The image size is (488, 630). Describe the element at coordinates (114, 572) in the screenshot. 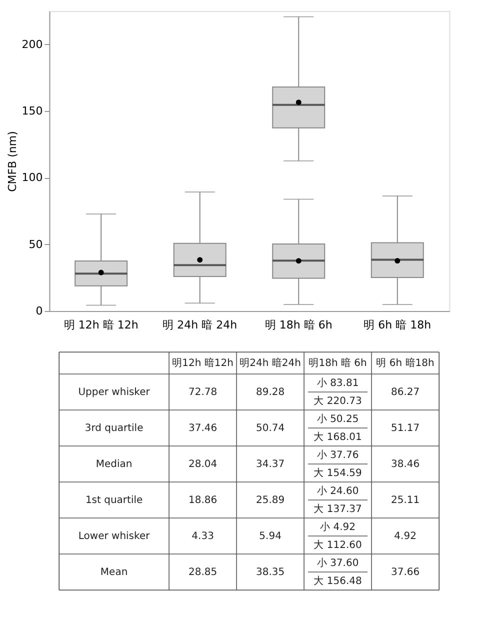

I see `text: Mean` at that location.